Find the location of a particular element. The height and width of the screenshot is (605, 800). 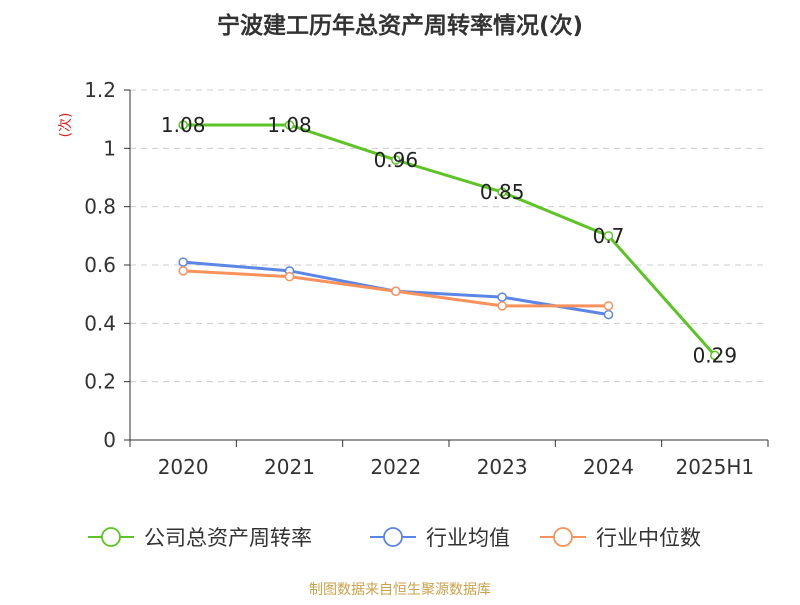

y-tick-label: 1.2 is located at coordinates (100, 90).